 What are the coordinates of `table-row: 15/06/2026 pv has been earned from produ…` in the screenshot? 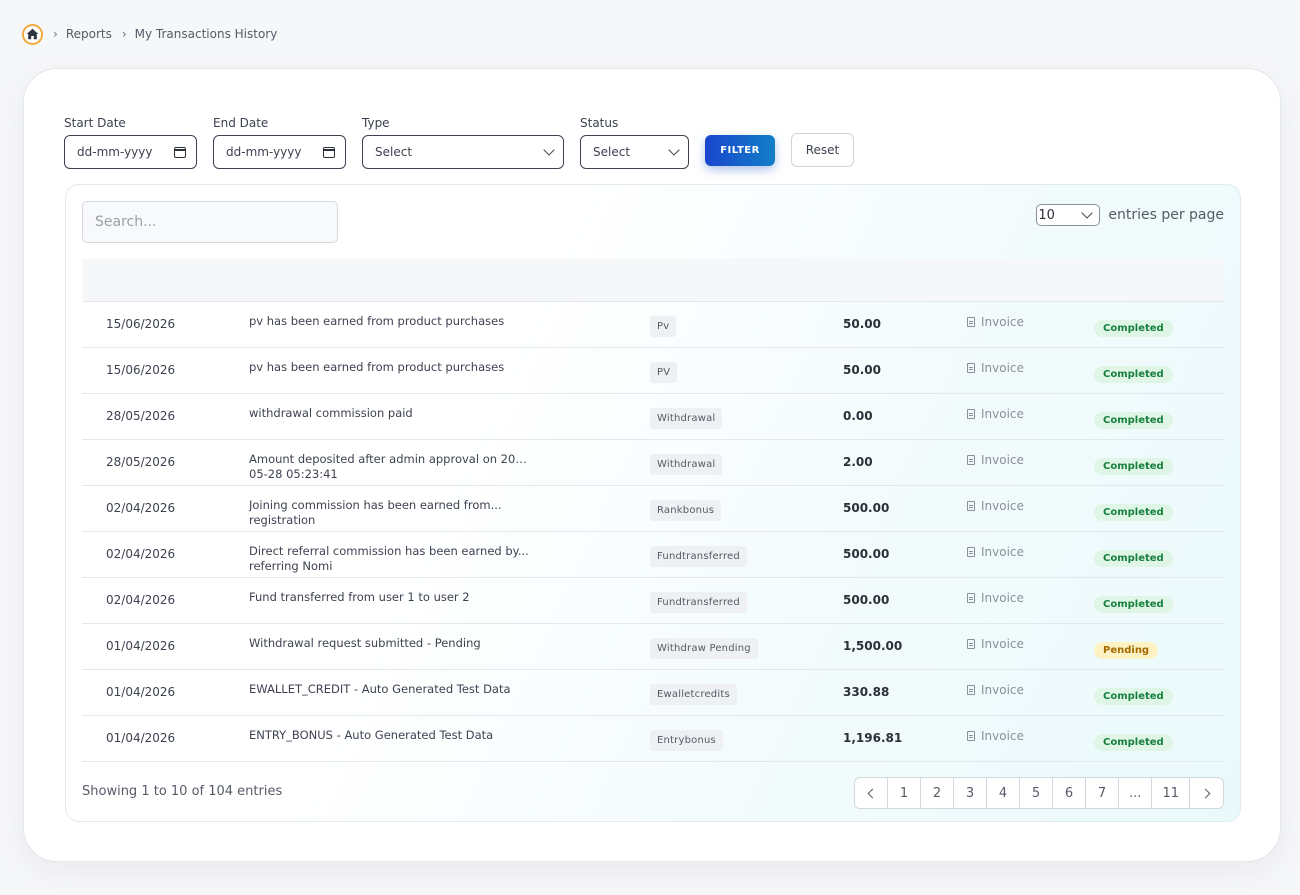 It's located at (653, 325).